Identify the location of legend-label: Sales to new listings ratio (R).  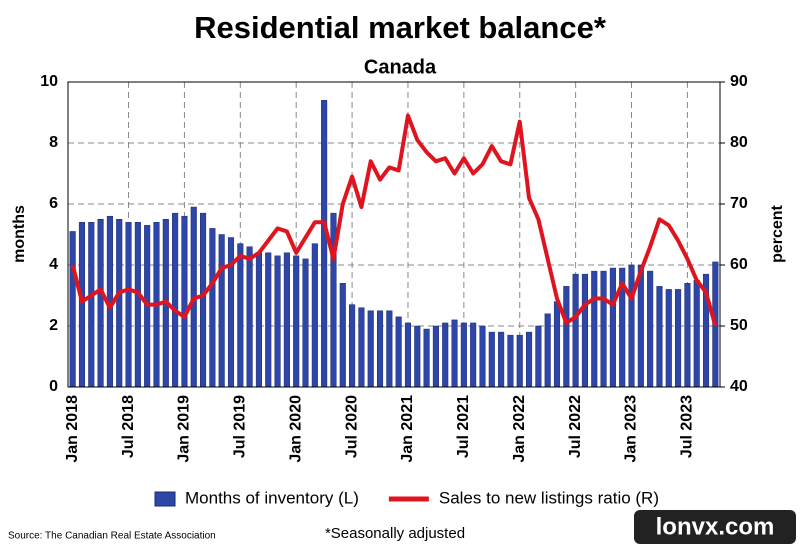
(549, 497).